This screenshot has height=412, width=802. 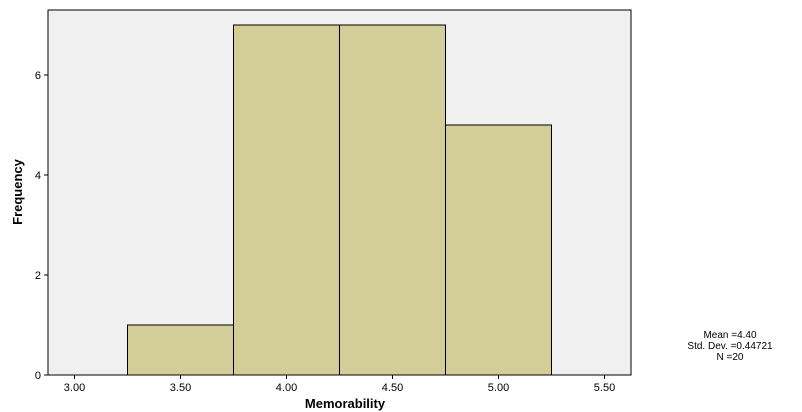 What do you see at coordinates (74, 388) in the screenshot?
I see `x-tick-label: 3.00` at bounding box center [74, 388].